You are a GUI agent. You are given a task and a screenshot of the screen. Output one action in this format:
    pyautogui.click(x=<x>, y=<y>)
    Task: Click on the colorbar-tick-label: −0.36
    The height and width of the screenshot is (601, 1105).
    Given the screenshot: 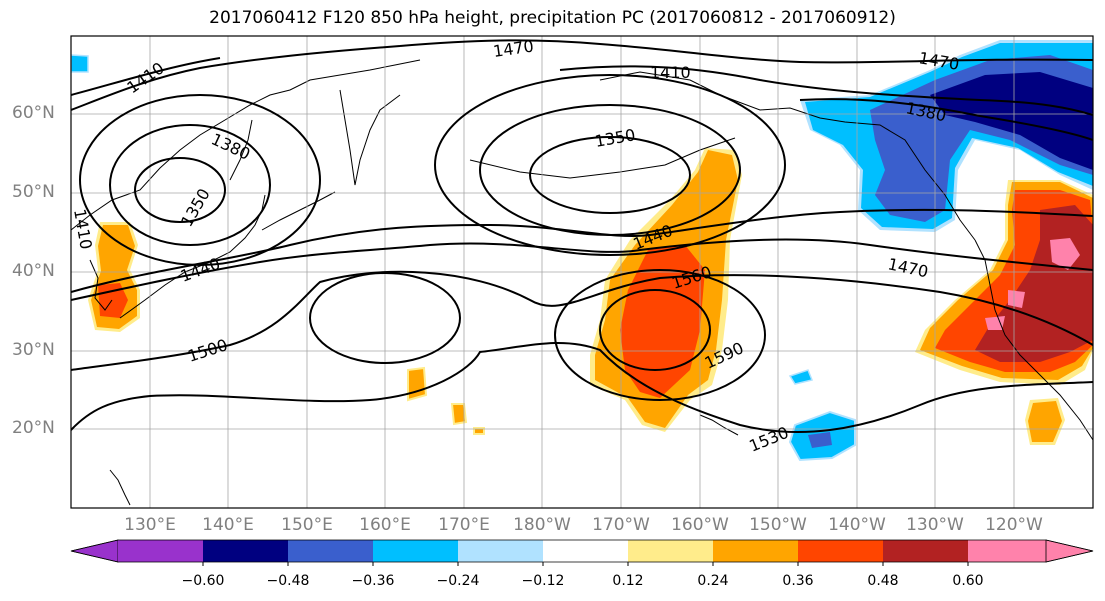 What is the action you would take?
    pyautogui.click(x=373, y=581)
    